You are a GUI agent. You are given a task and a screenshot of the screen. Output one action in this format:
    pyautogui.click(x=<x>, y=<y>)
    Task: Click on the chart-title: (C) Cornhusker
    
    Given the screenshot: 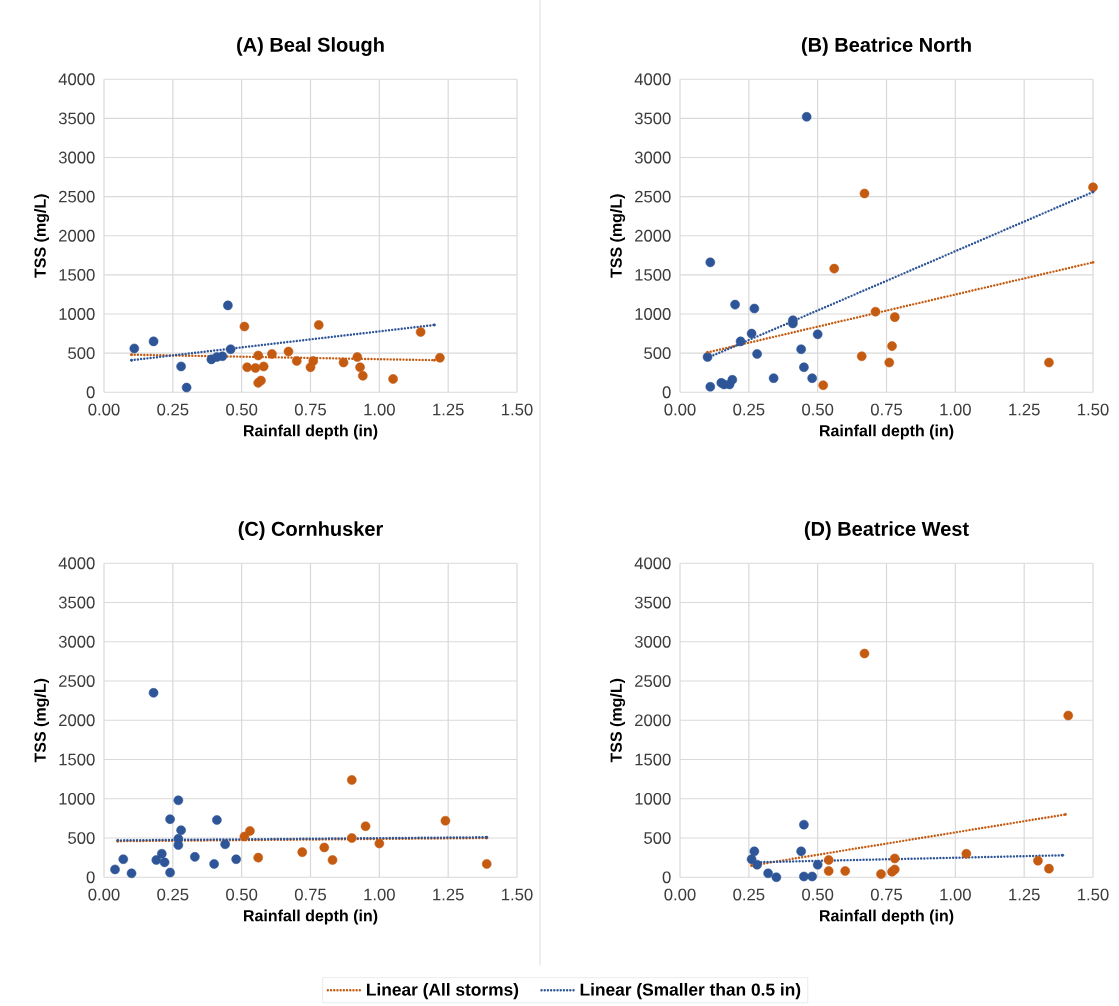 What is the action you would take?
    pyautogui.click(x=310, y=530)
    